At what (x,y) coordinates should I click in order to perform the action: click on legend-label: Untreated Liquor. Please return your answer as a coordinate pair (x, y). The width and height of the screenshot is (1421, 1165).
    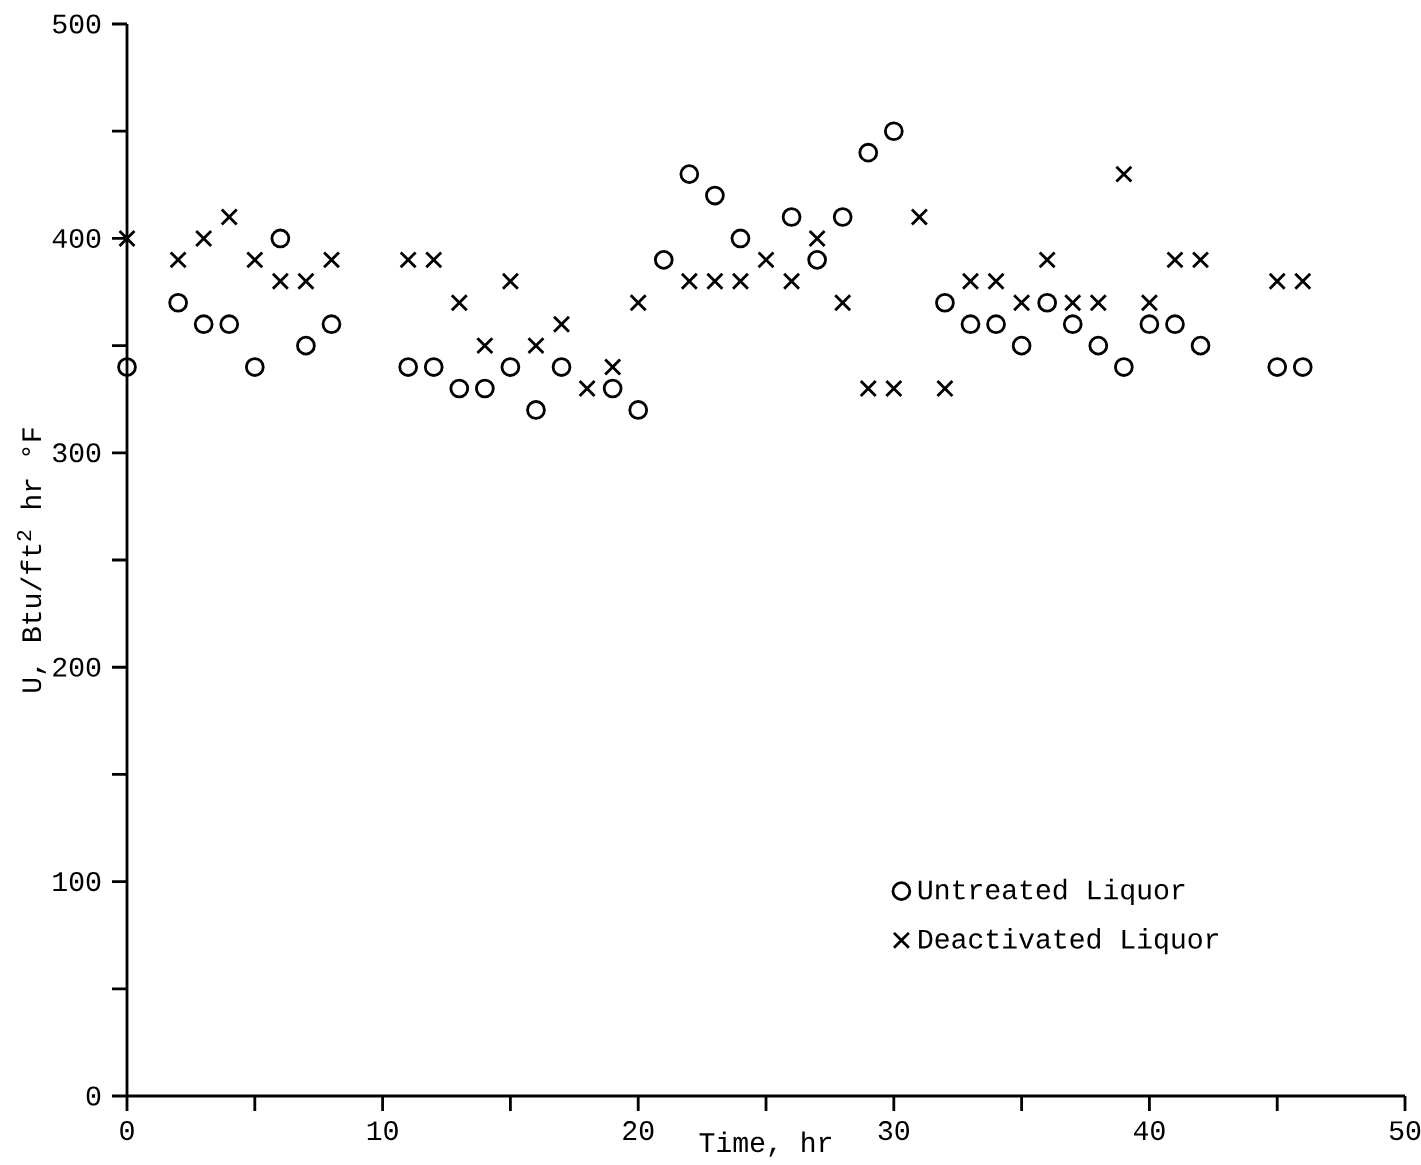
    Looking at the image, I should click on (1051, 892).